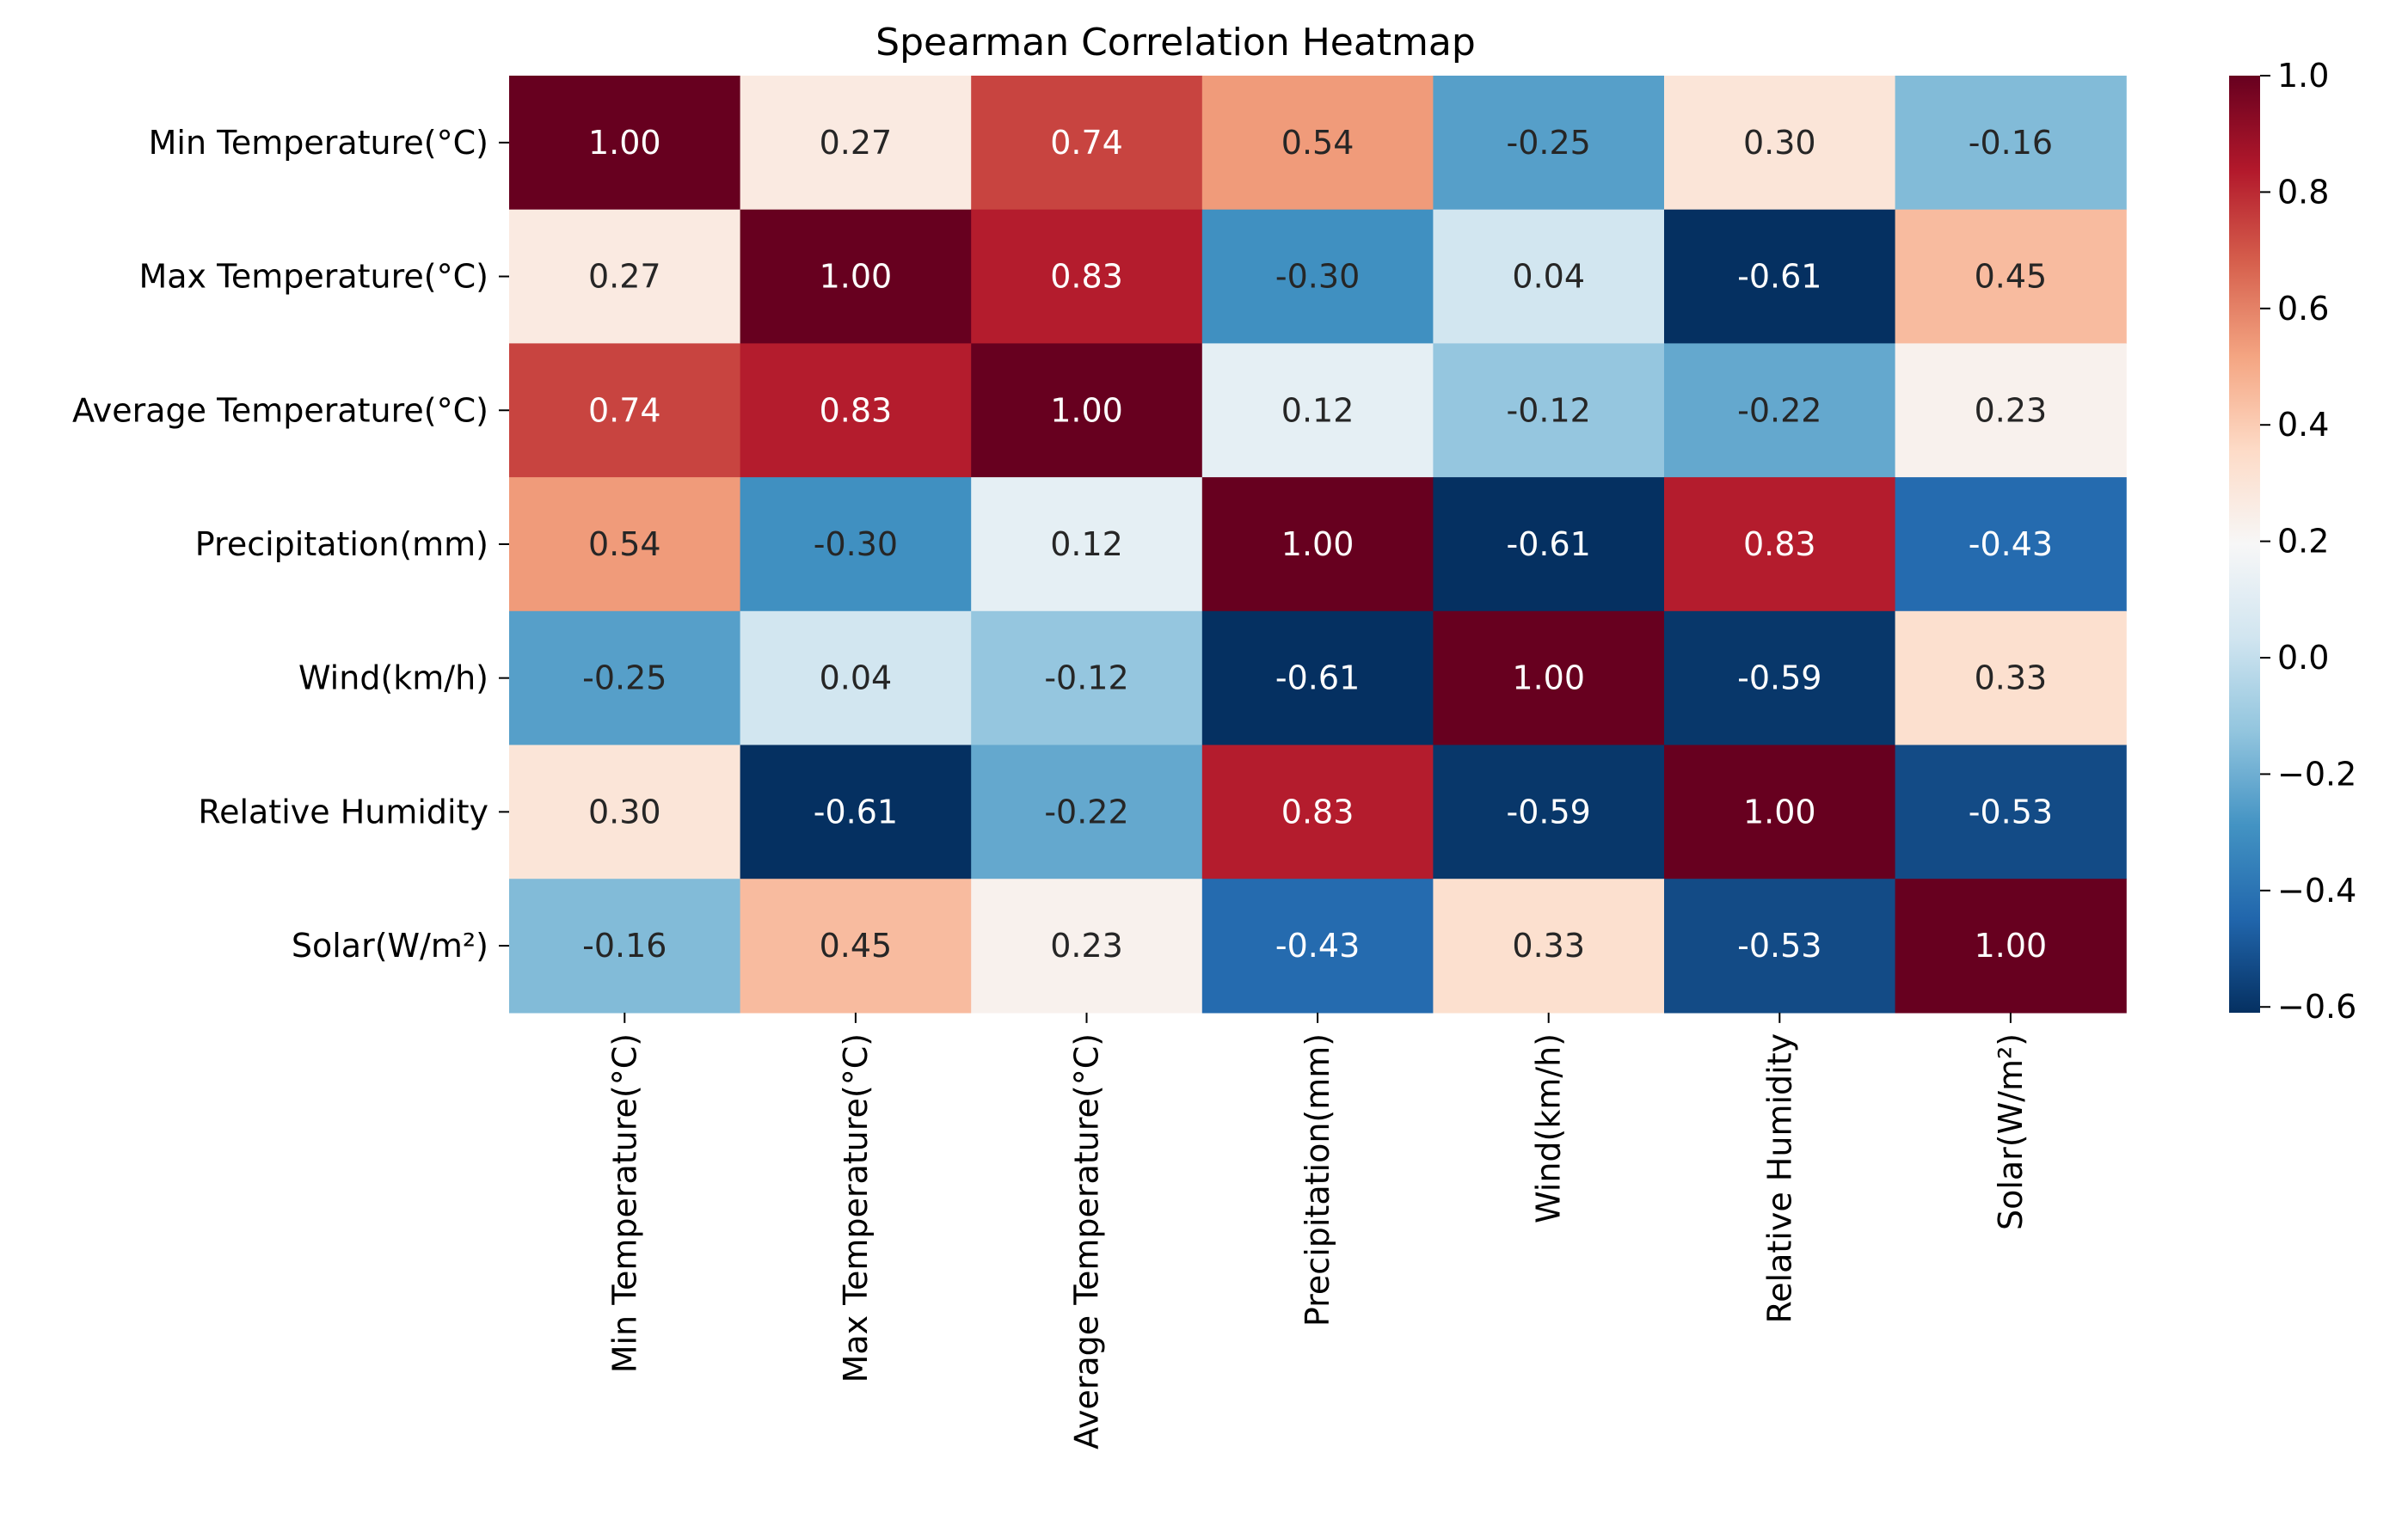 Image resolution: width=2408 pixels, height=1526 pixels. I want to click on colorbar-tick-label-2: 0.6, so click(2303, 309).